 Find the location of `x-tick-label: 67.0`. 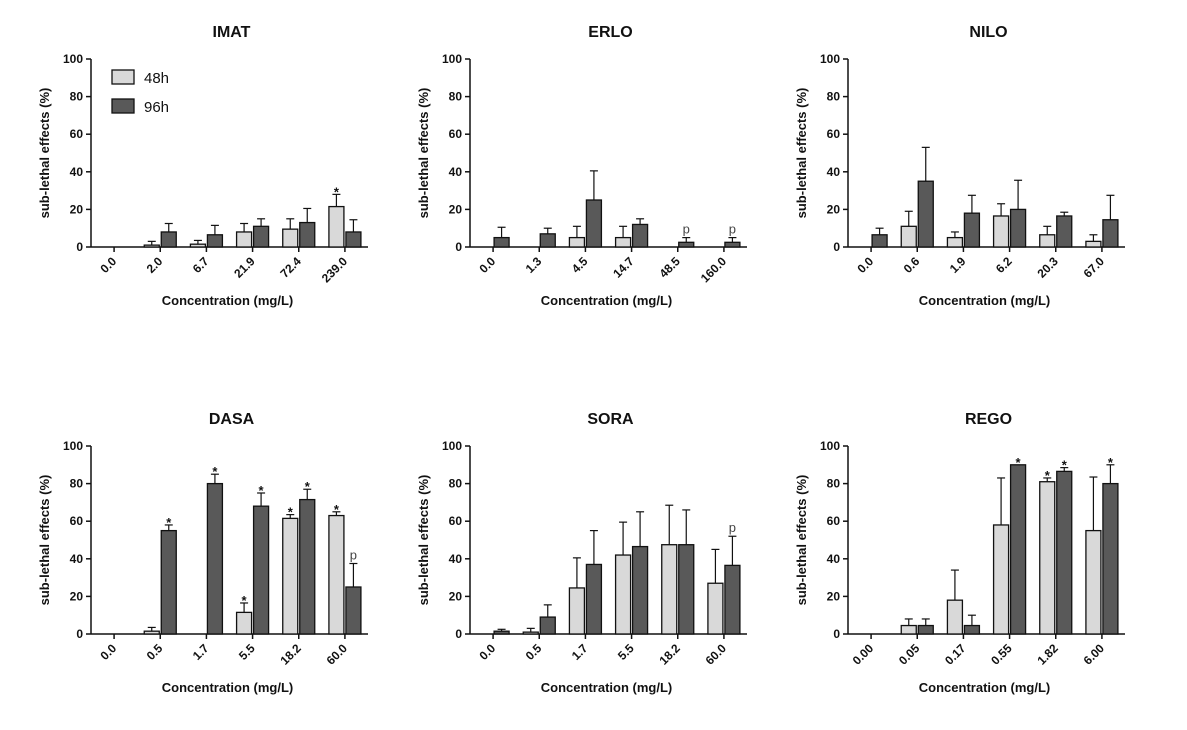

x-tick-label: 67.0 is located at coordinates (1094, 267).